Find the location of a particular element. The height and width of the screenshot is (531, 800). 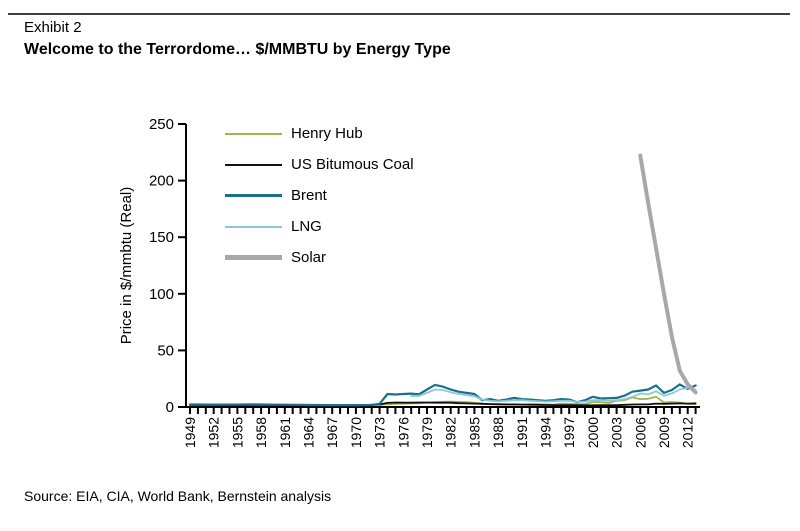

x-tick-label: 2000 is located at coordinates (593, 432).